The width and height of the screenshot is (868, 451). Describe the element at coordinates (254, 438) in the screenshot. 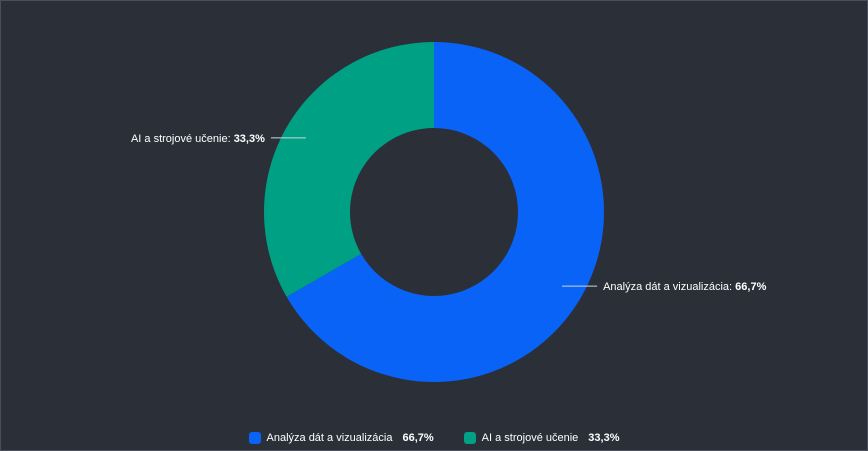

I see `legend-swatch-analyza` at that location.